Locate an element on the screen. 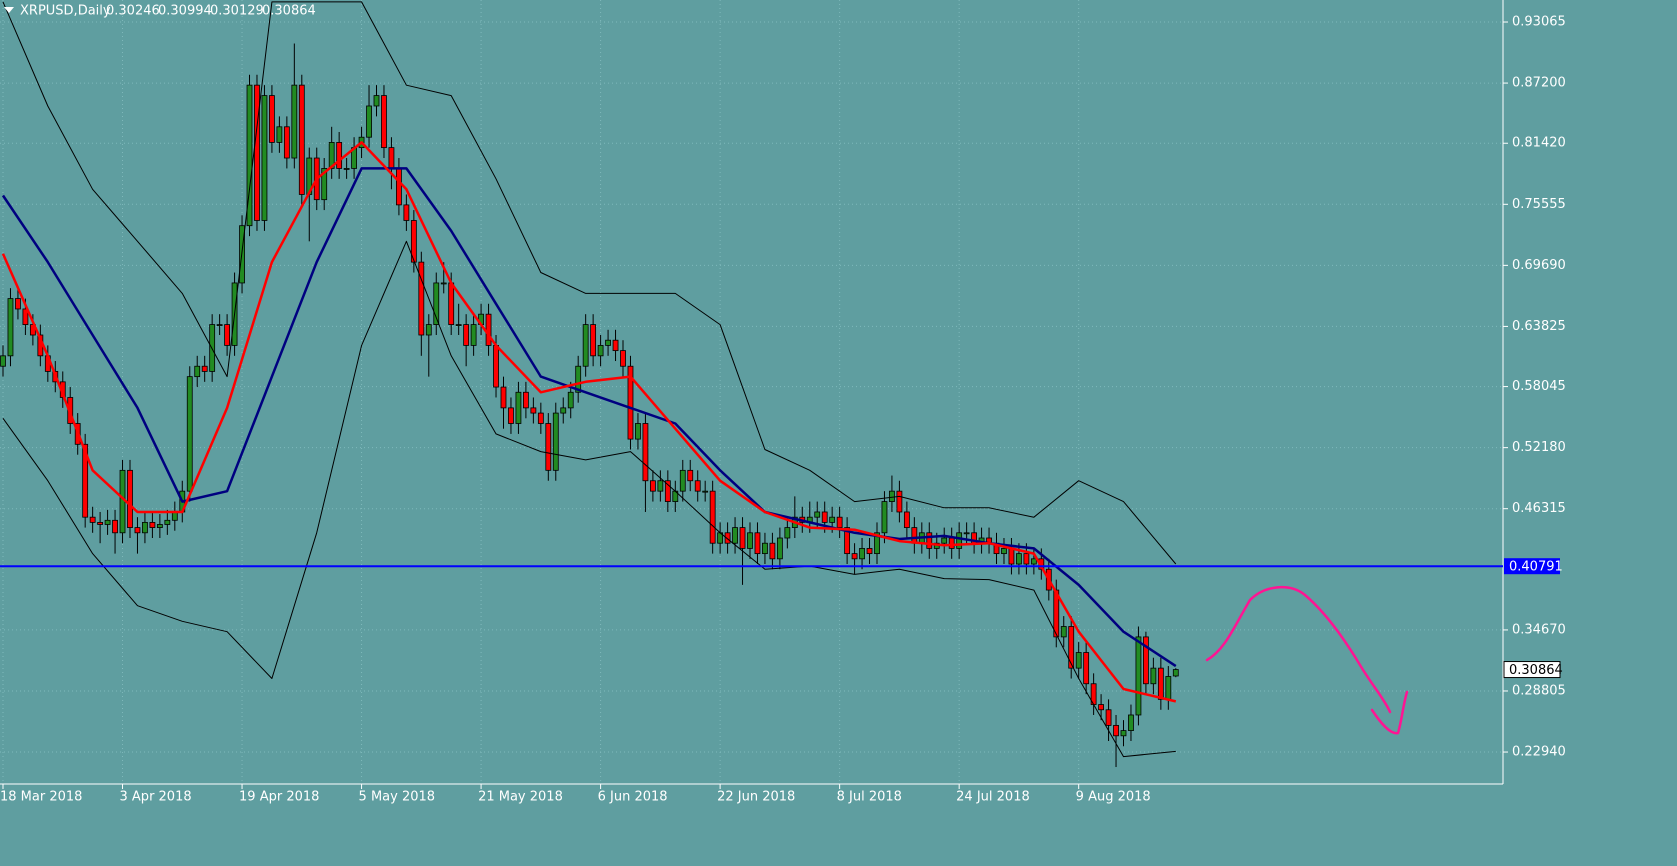 This screenshot has height=866, width=1677. price-label-box is located at coordinates (1532, 670).